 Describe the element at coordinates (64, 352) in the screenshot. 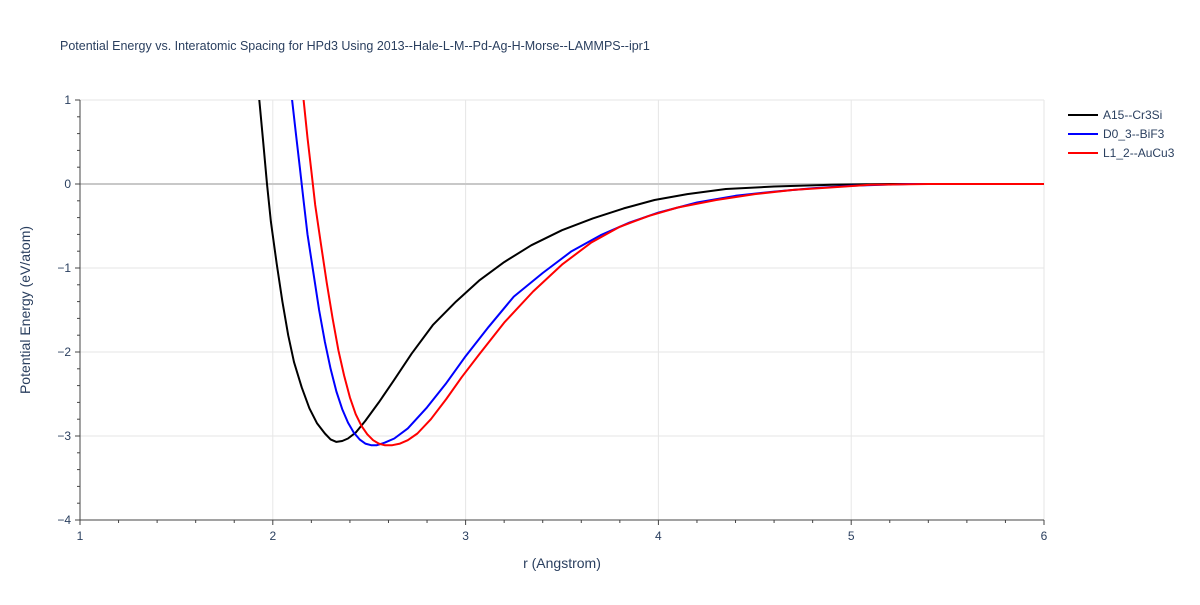

I see `y-tick-label: −2` at that location.